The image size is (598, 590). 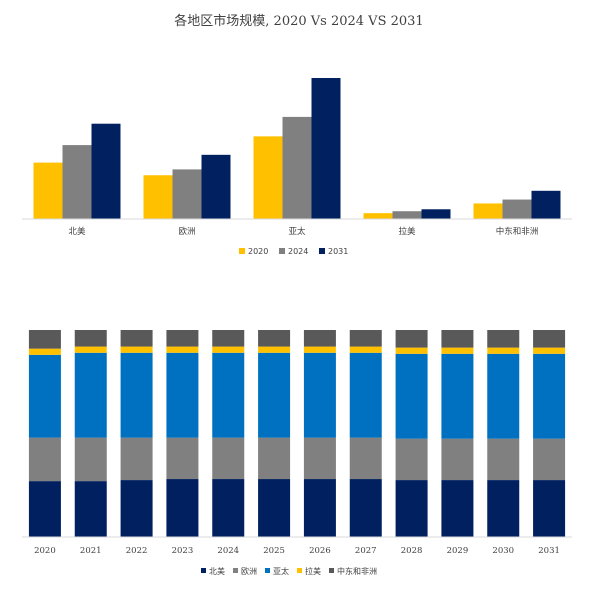 What do you see at coordinates (249, 571) in the screenshot?
I see `legend-label: 欧洲` at bounding box center [249, 571].